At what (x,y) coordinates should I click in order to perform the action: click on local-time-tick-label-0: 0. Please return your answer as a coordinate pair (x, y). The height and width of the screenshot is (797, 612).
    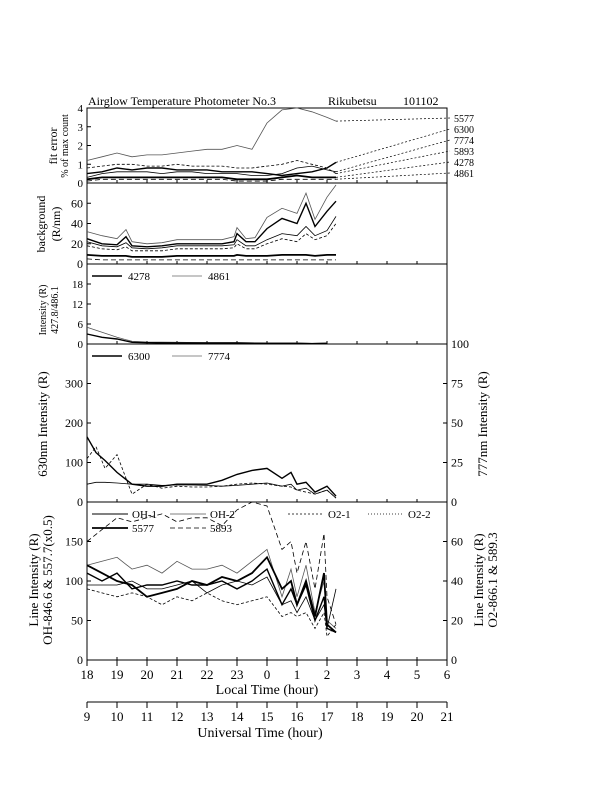
    Looking at the image, I should click on (267, 674).